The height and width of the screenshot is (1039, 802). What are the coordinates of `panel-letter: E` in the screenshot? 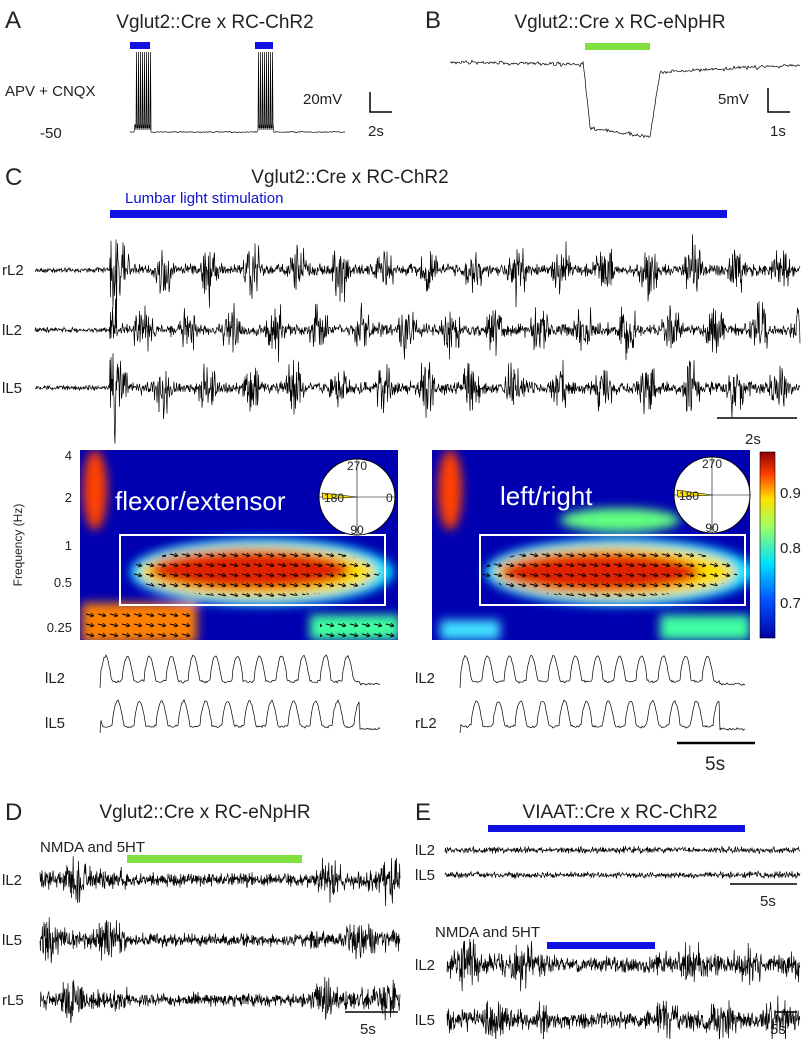 It's located at (423, 812).